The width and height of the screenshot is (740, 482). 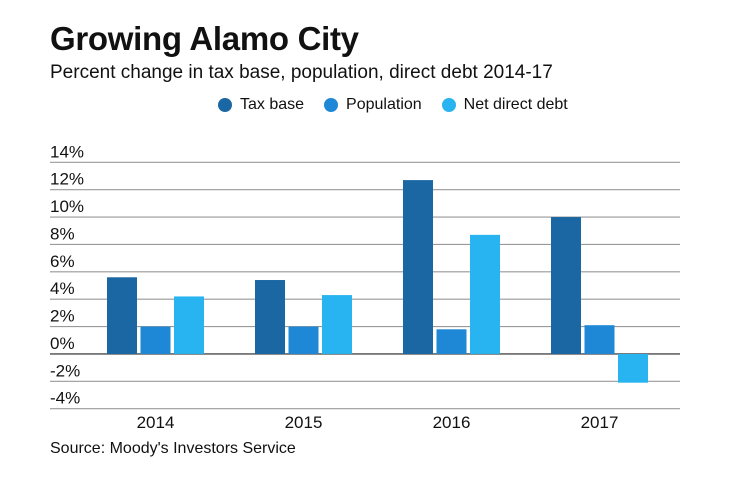 What do you see at coordinates (65, 370) in the screenshot?
I see `y-tick-label: -2%` at bounding box center [65, 370].